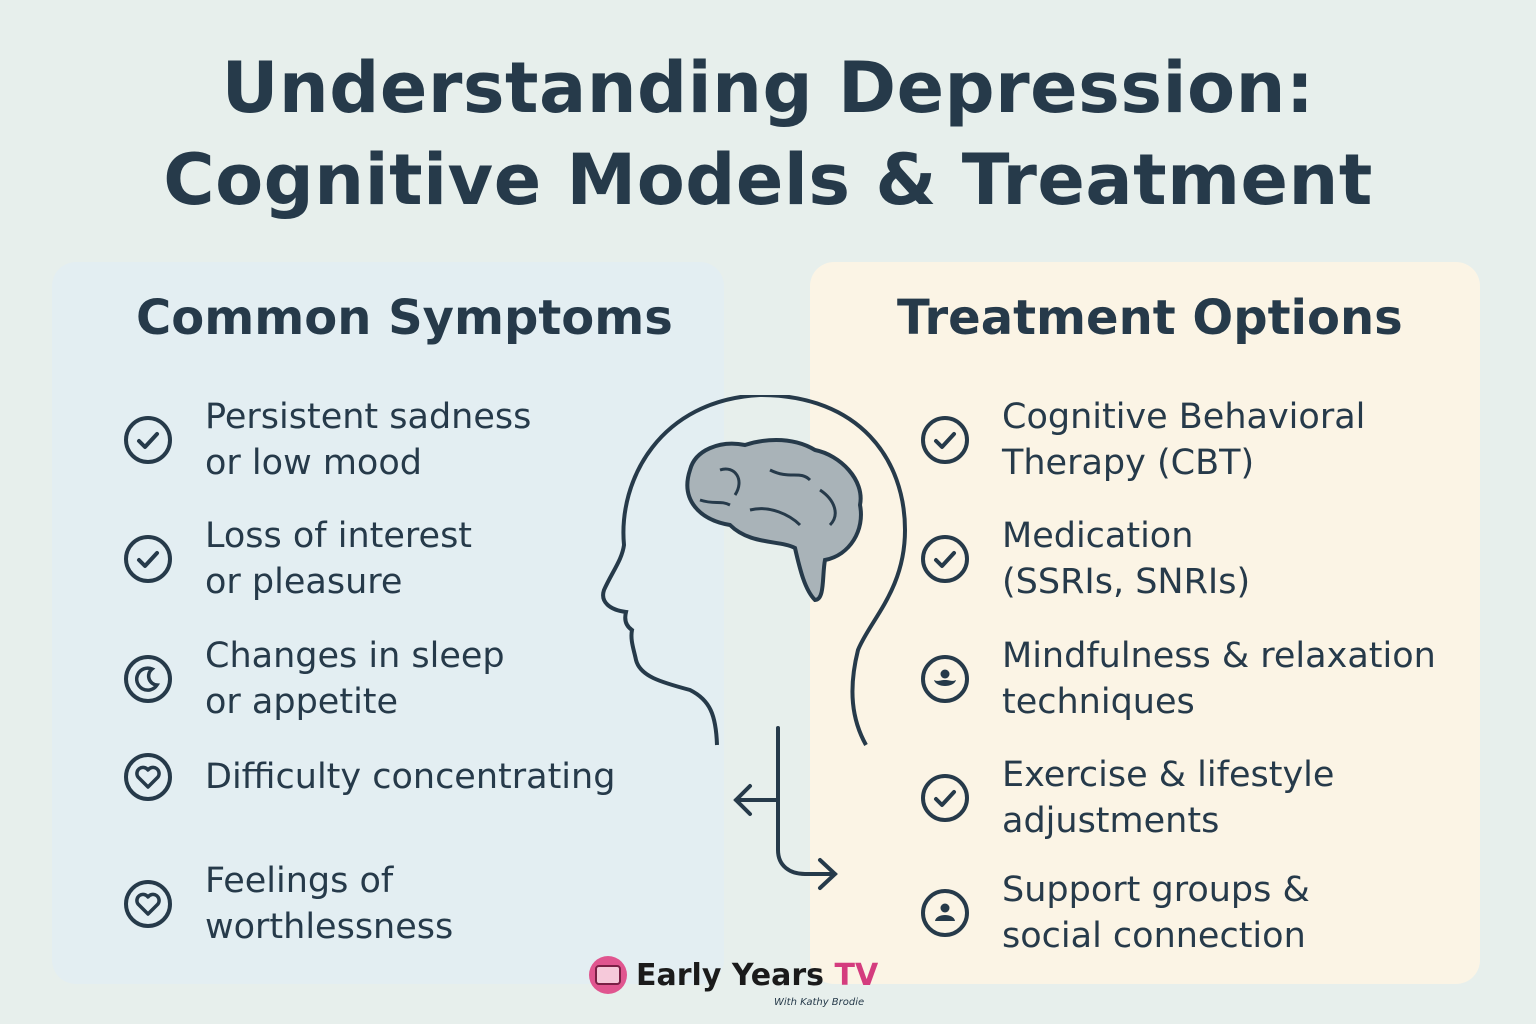 This screenshot has height=1024, width=1536. Describe the element at coordinates (302, 702) in the screenshot. I see `item-line-2: or appetite` at that location.